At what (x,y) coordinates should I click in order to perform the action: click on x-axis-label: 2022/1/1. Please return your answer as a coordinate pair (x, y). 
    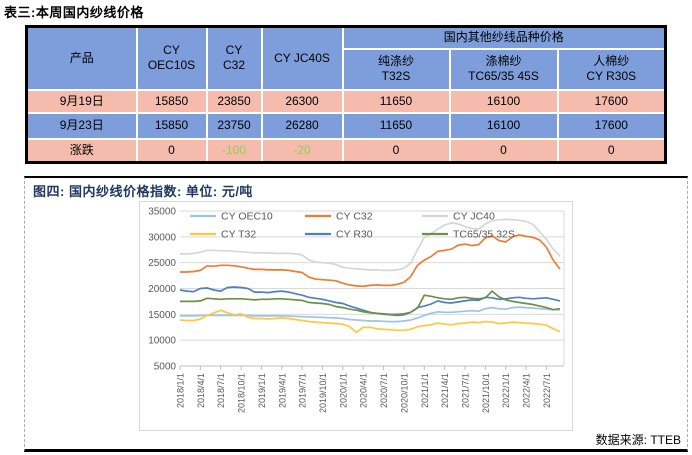
    Looking at the image, I should click on (506, 390).